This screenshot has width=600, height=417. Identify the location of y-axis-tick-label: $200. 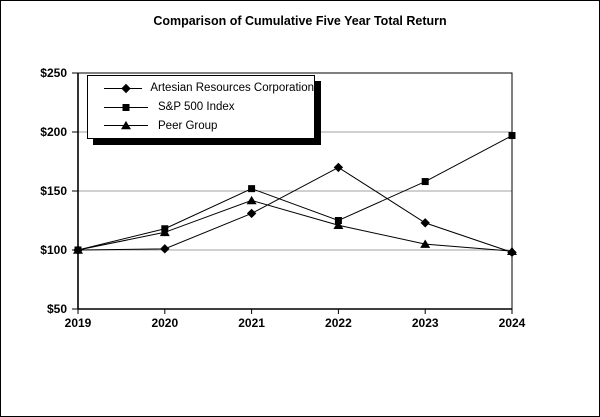
(53, 132).